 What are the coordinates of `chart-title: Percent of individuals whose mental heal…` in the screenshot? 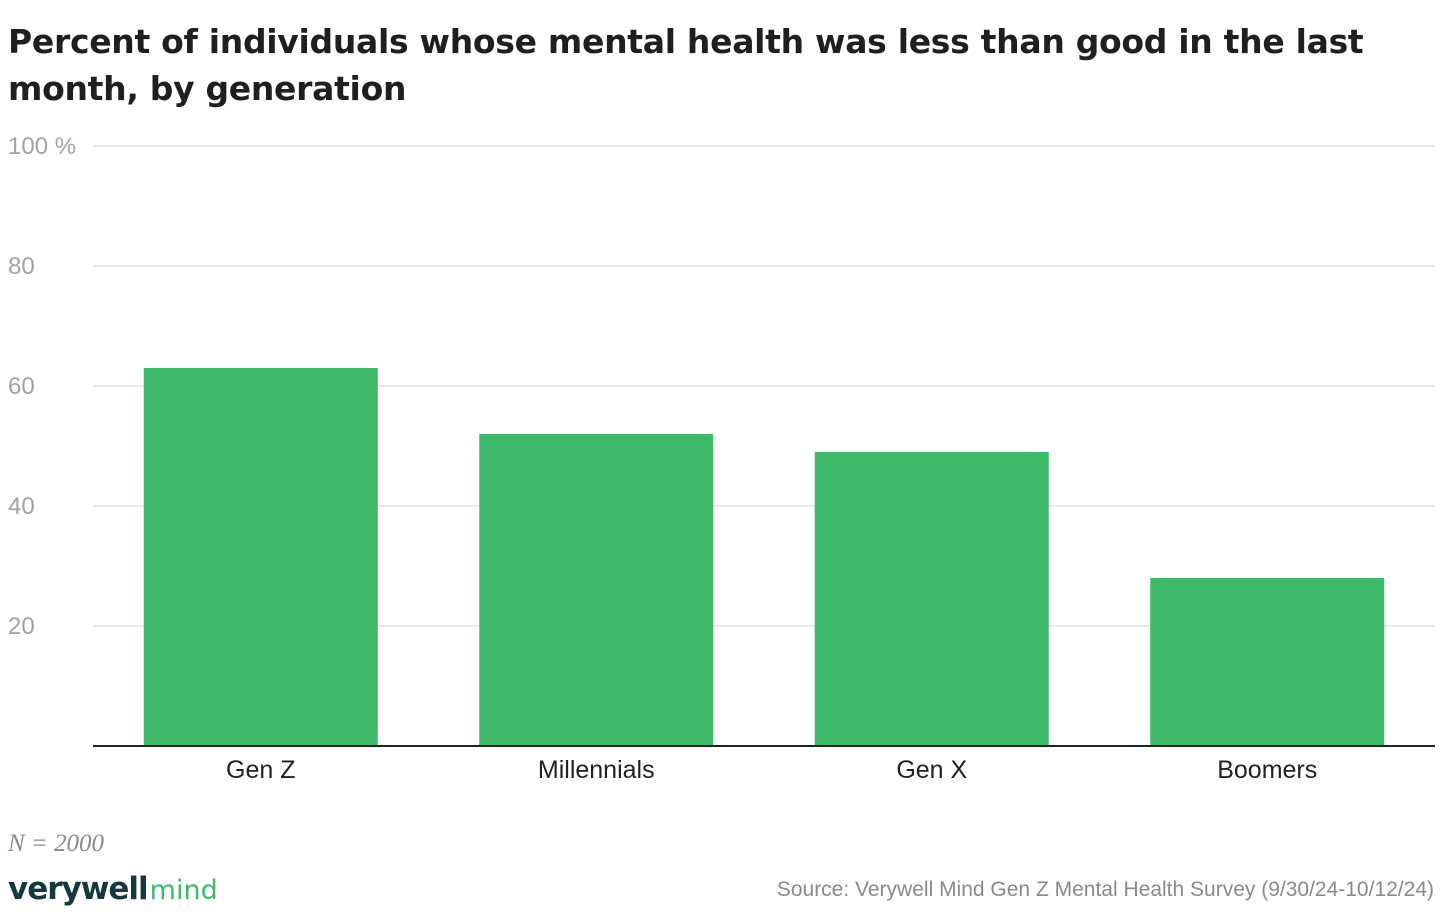 It's located at (686, 65).